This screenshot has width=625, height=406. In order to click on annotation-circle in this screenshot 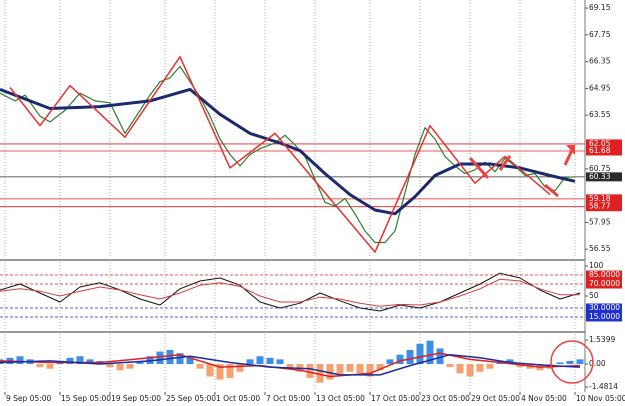, I will do `click(572, 362)`.